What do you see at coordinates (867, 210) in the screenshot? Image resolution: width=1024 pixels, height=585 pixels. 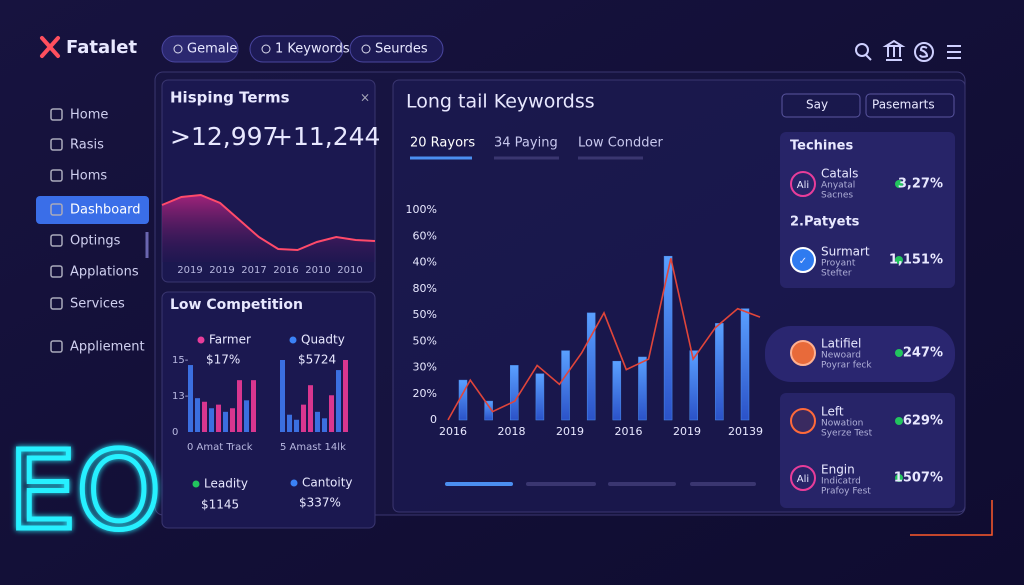 I see `techines-card` at bounding box center [867, 210].